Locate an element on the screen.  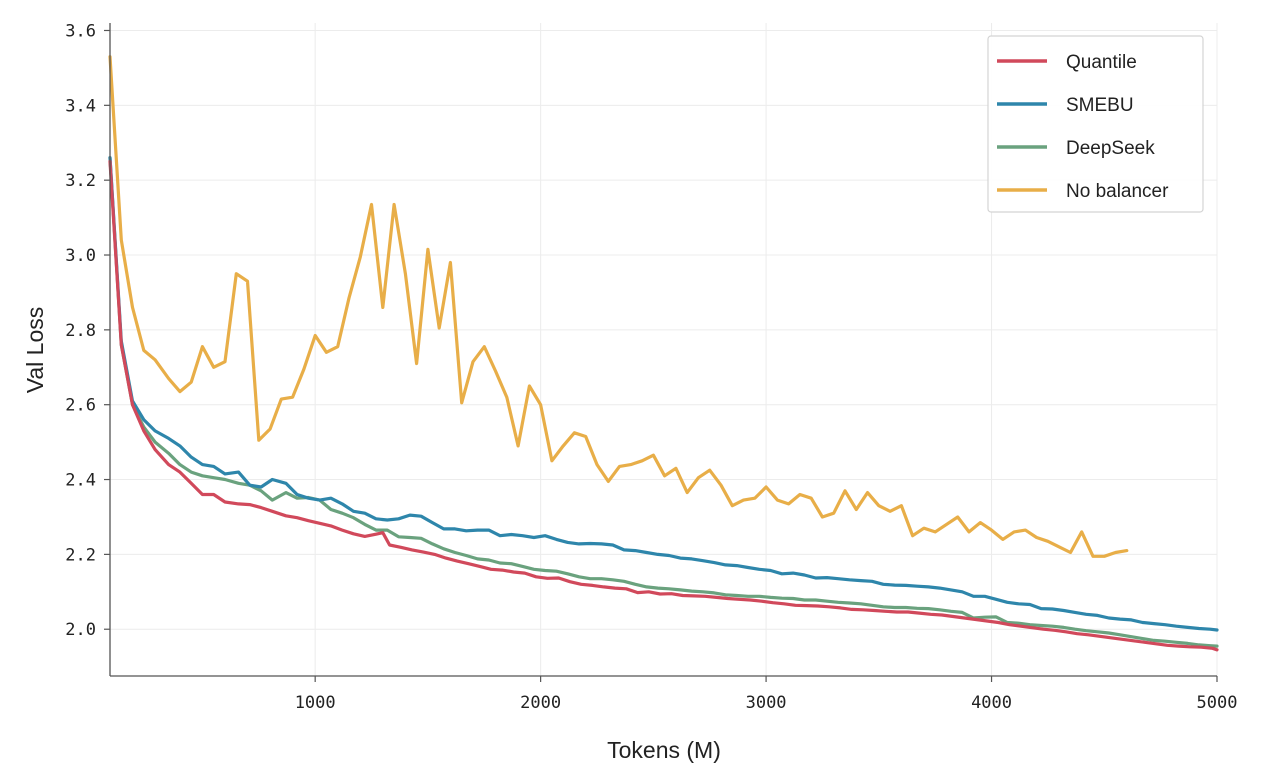
x-tick-label: 5000 is located at coordinates (1217, 703).